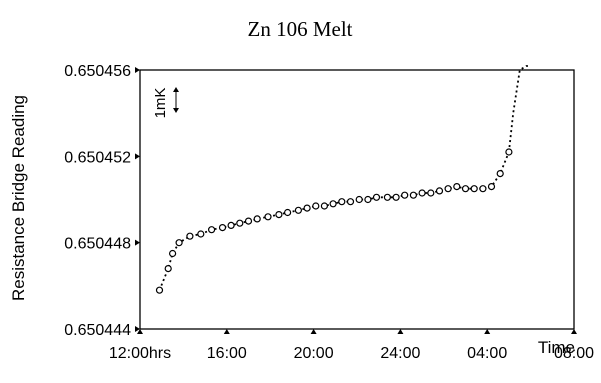  Describe the element at coordinates (351, 345) in the screenshot. I see `x-axis: 12:00hrs 16:00 20:00 24:00 04:00 08:00` at that location.